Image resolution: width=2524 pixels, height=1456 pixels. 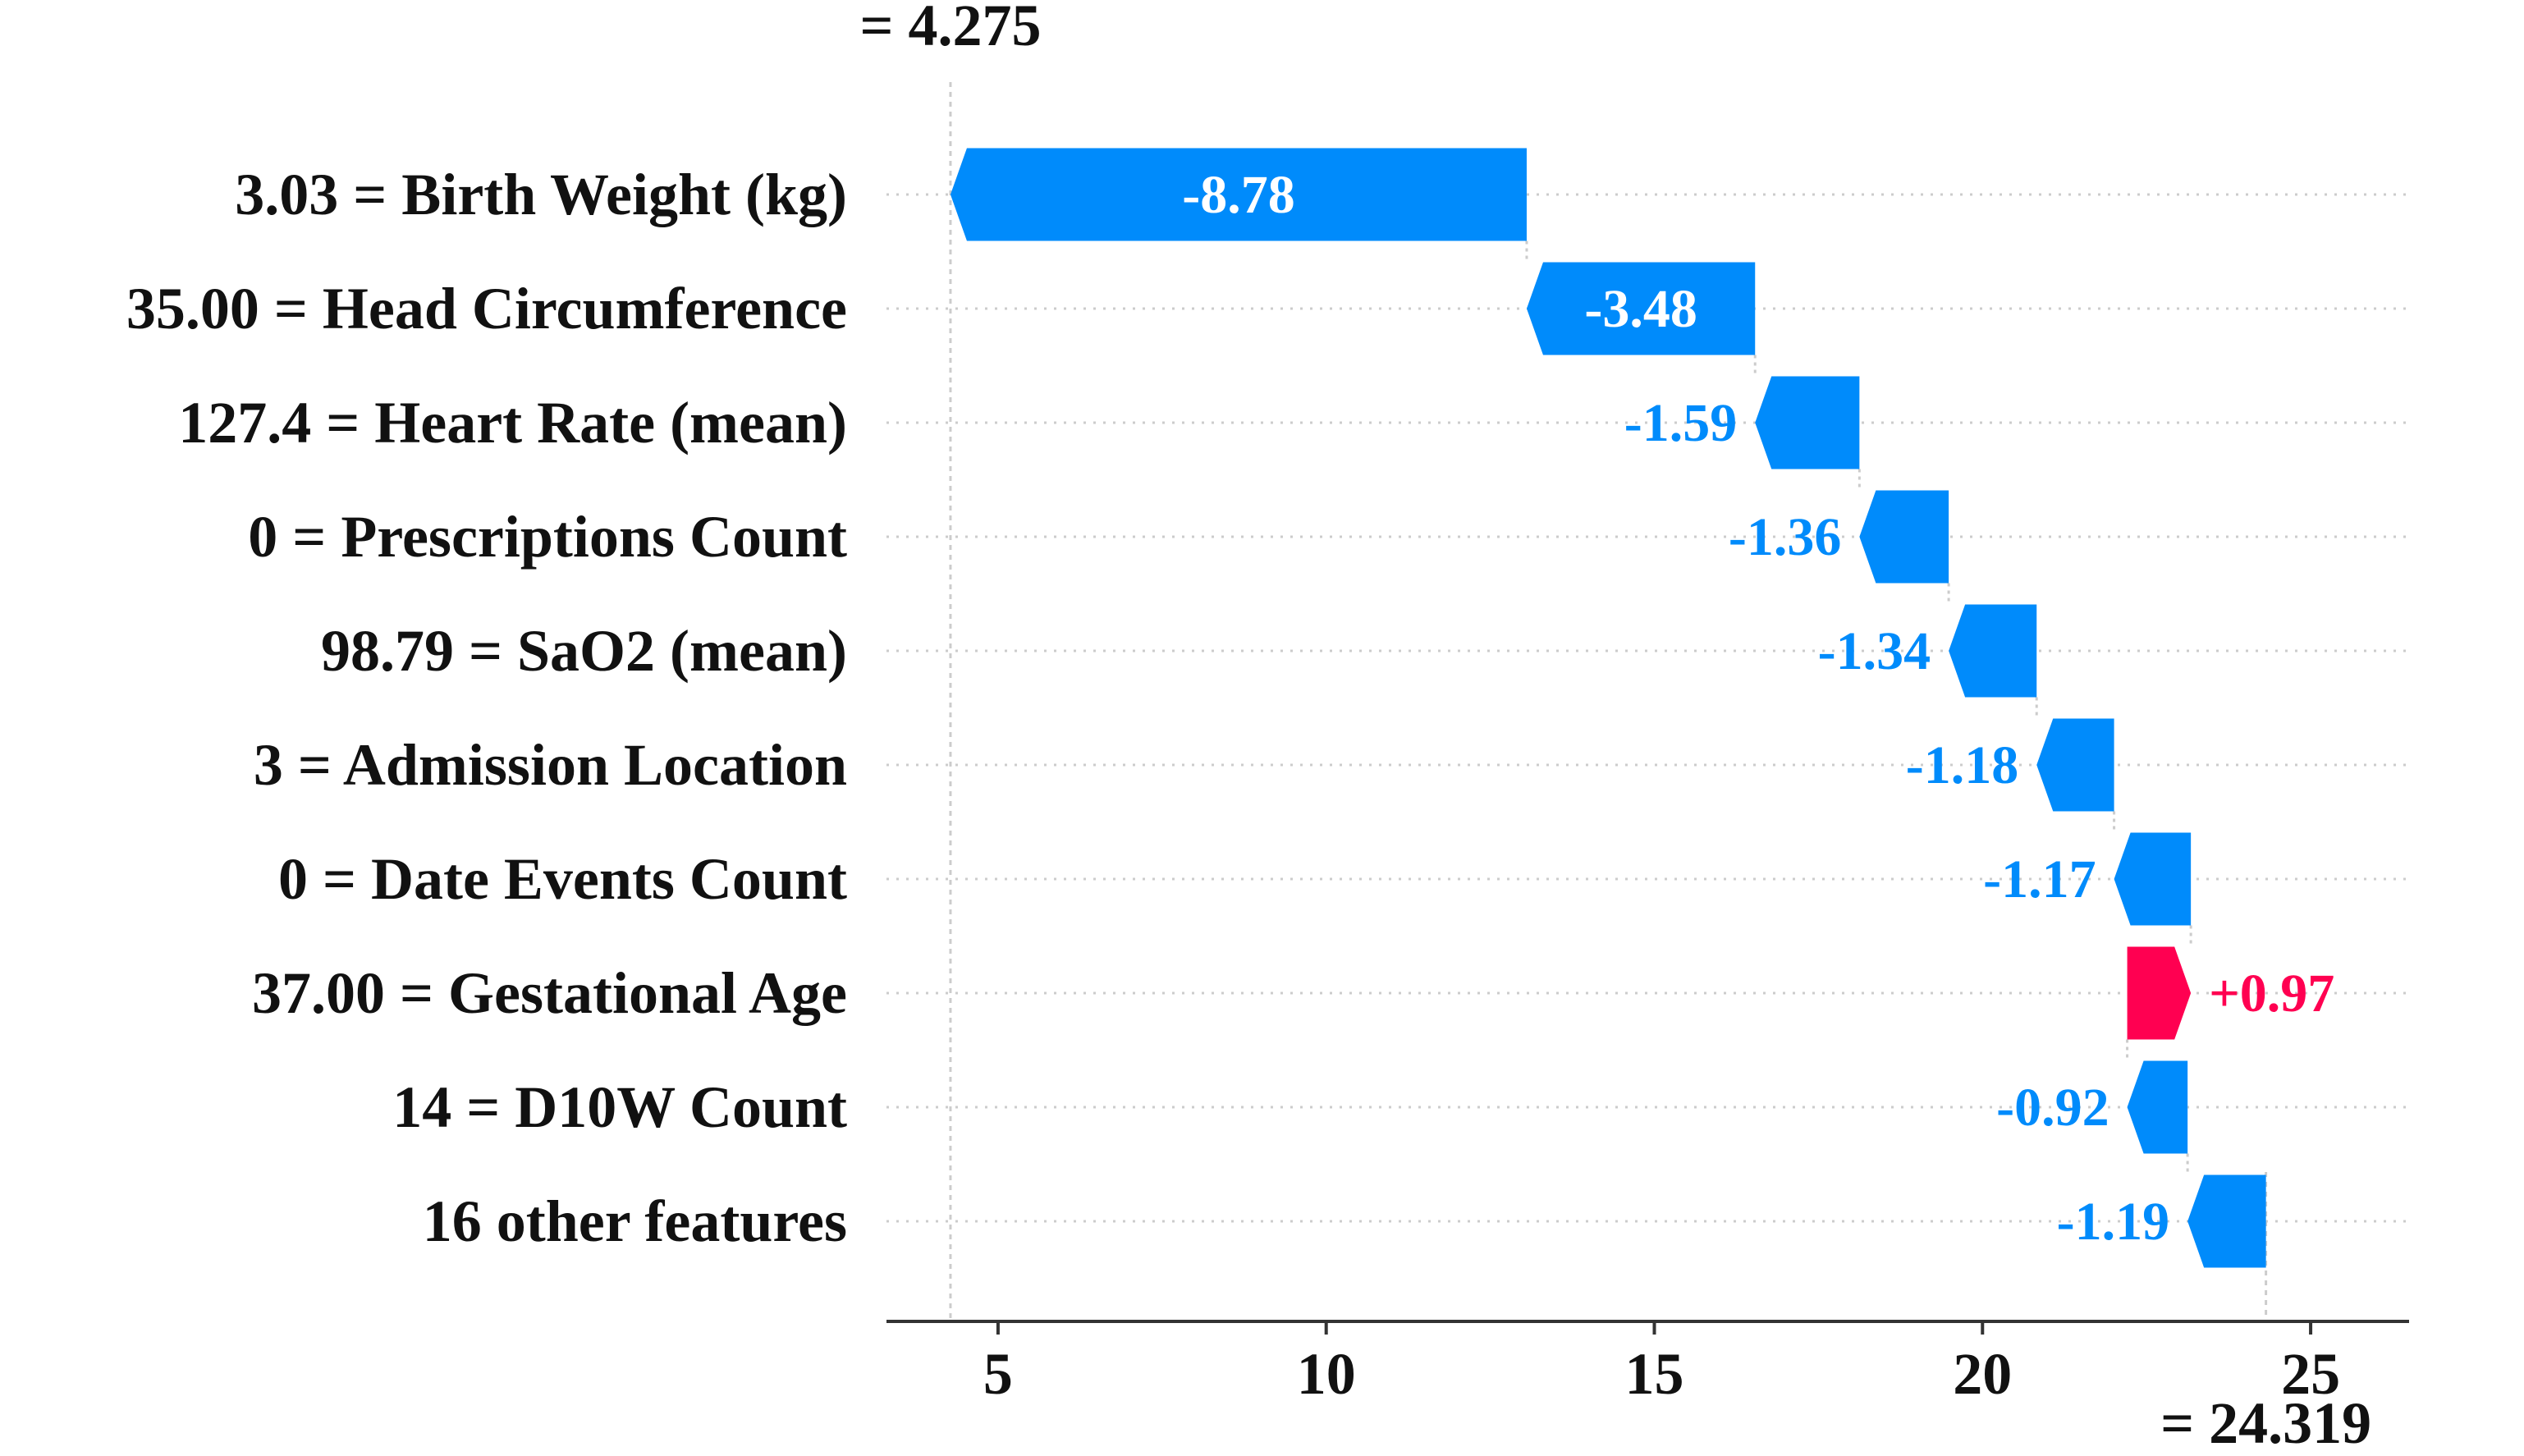 What do you see at coordinates (486, 308) in the screenshot?
I see `feature-label: 35.00 = Head Circumference` at bounding box center [486, 308].